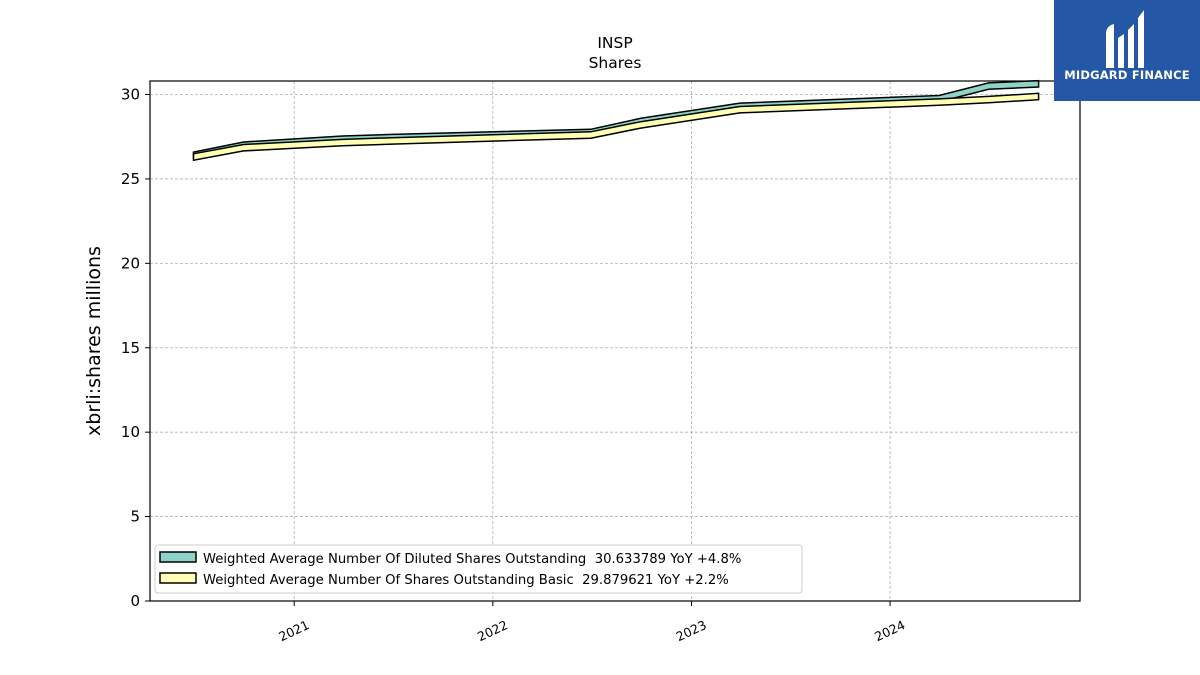  Describe the element at coordinates (94, 341) in the screenshot. I see `y-axis-label: xbrli:shares millions` at that location.